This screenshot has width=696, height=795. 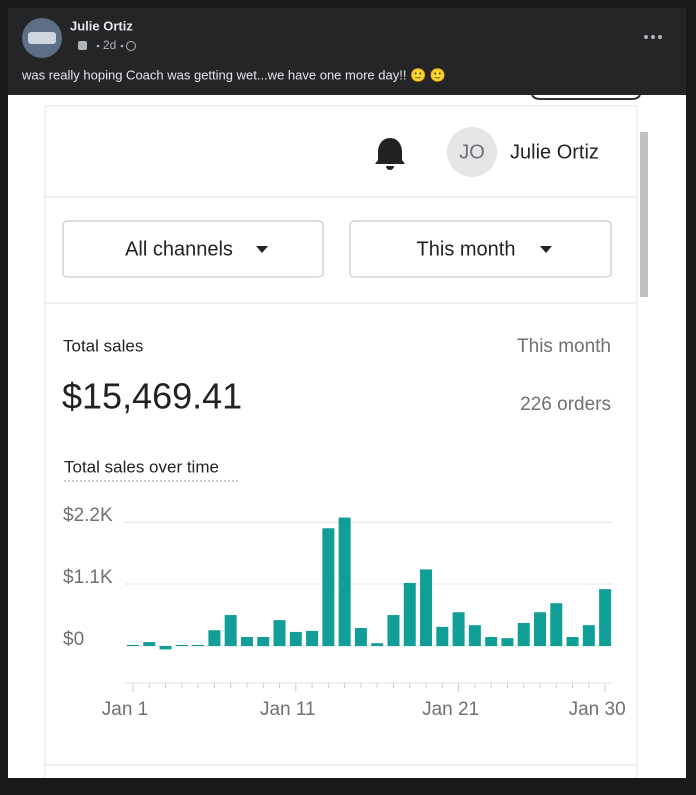 I want to click on orders: 226 orders, so click(x=565, y=404).